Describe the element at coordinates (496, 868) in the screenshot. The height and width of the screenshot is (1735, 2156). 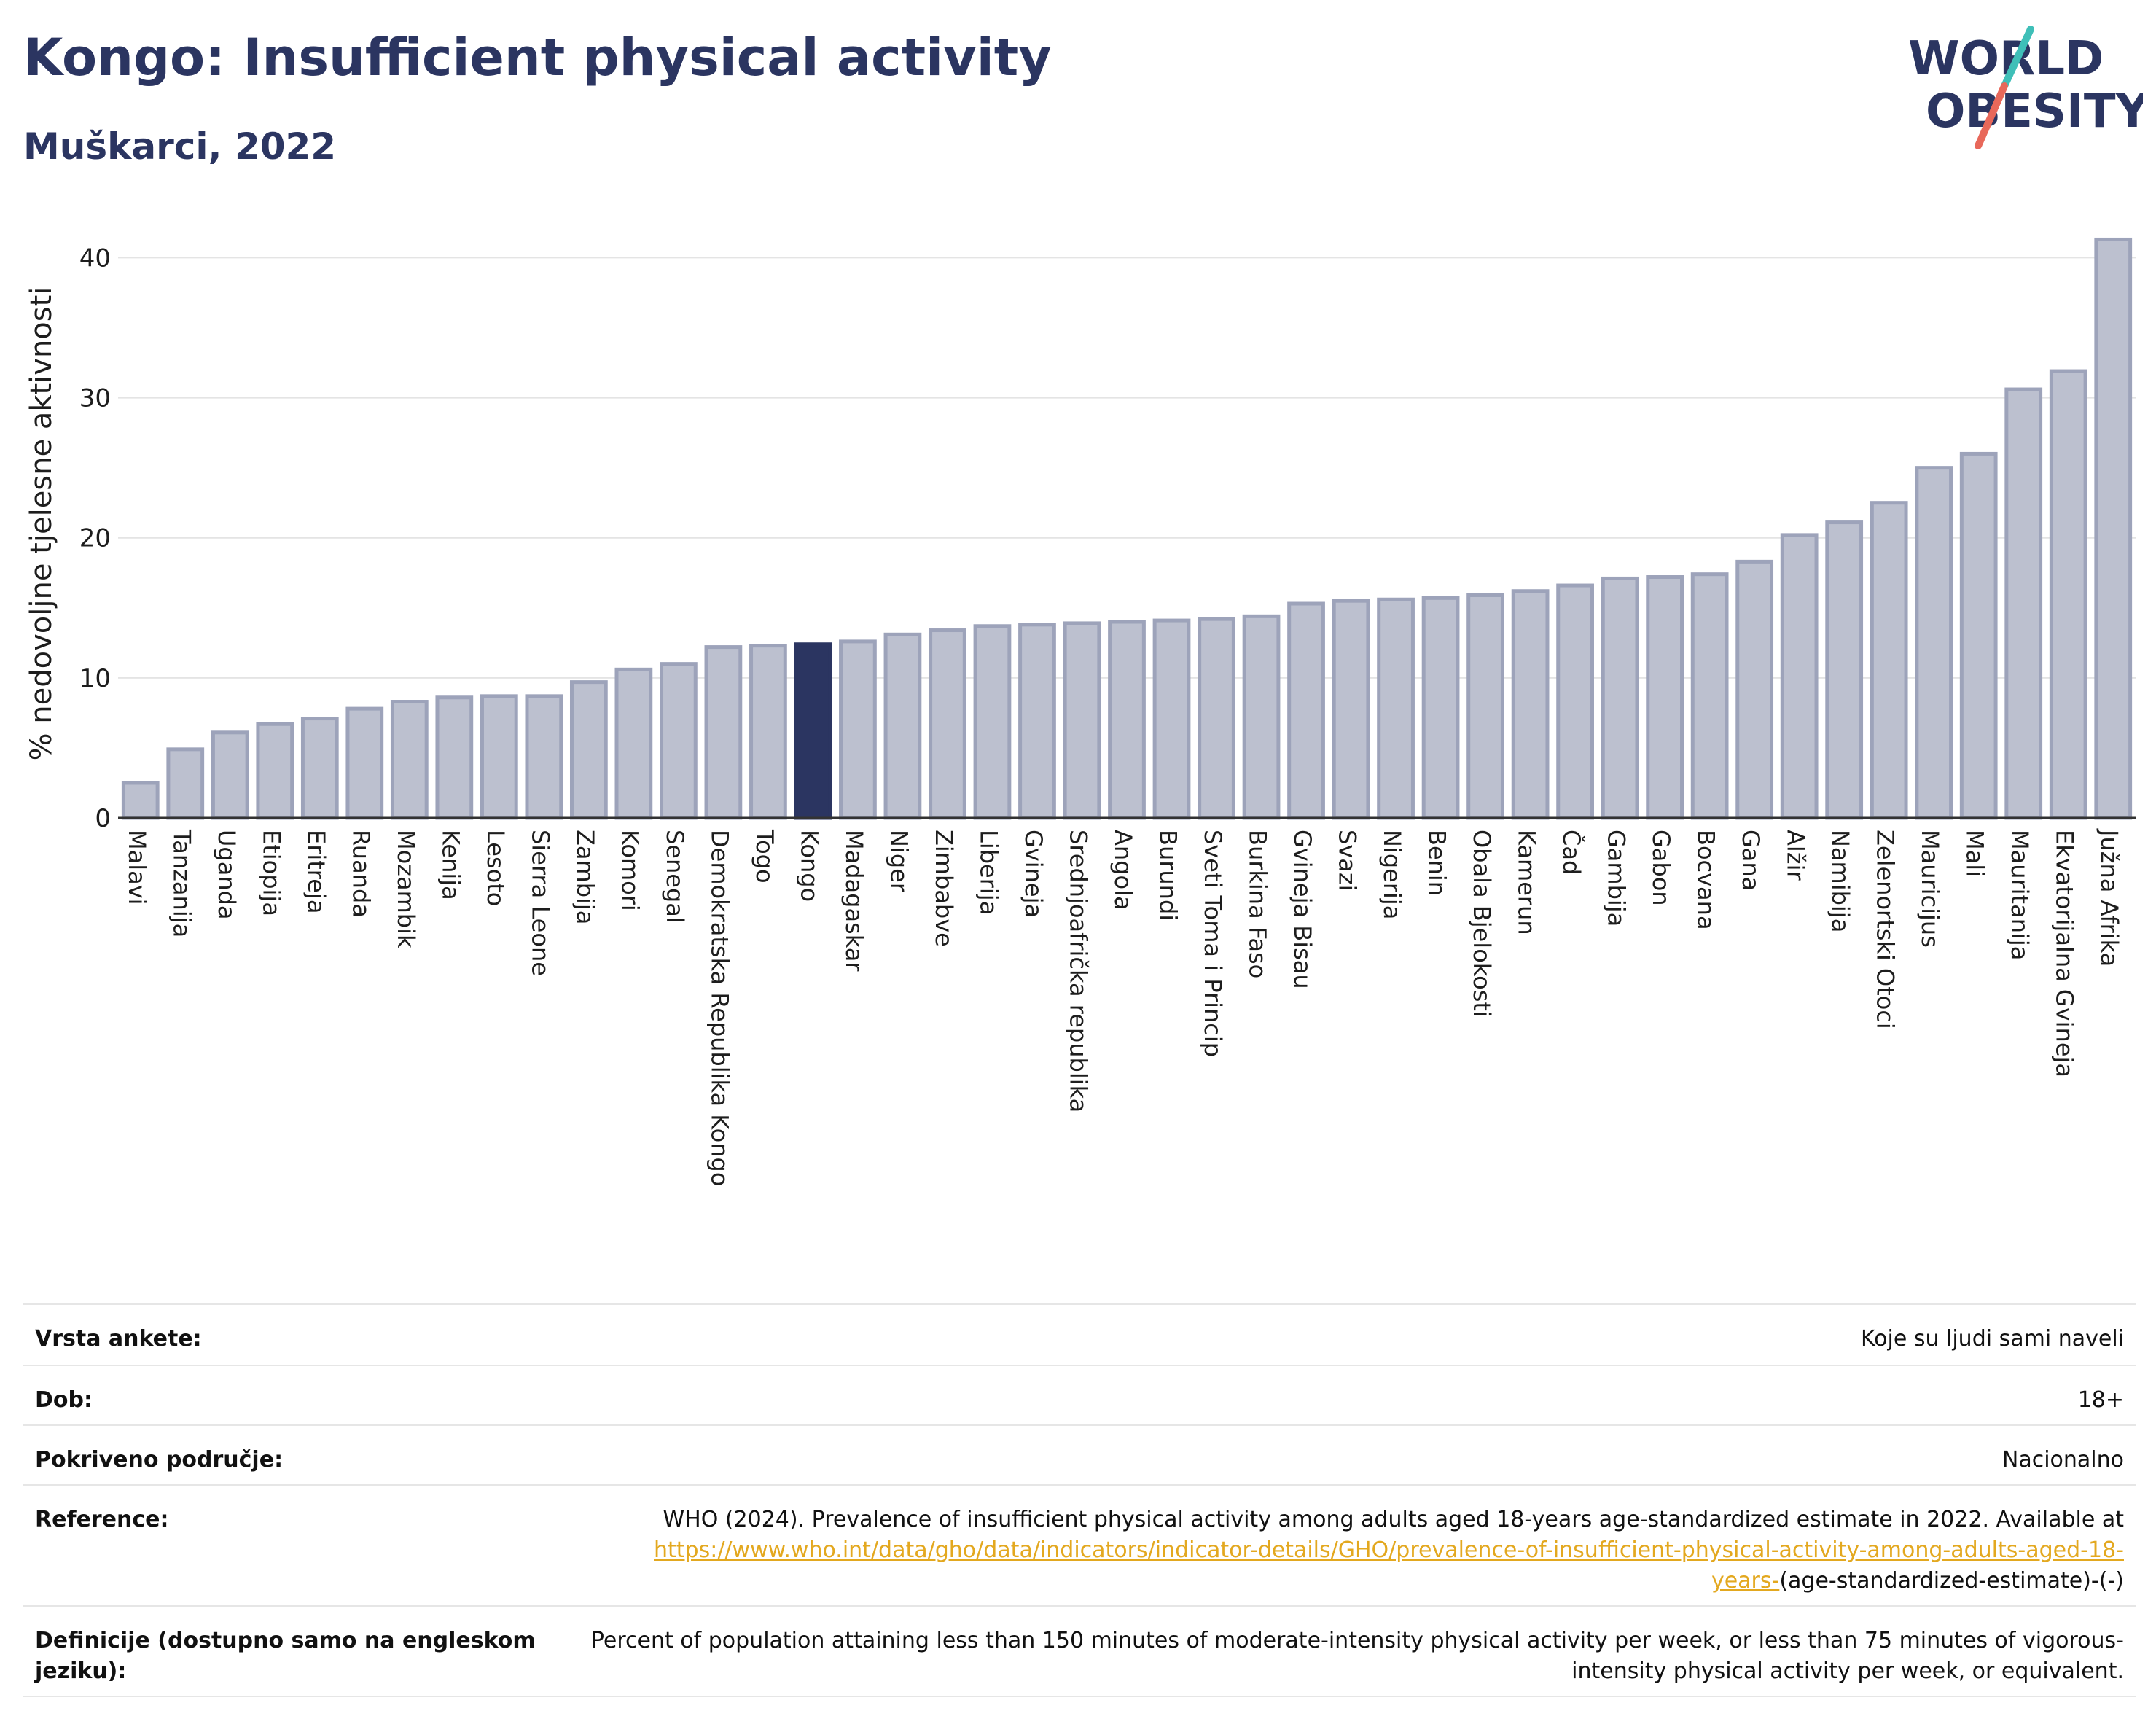
I see `x-tick-label: Lesoto` at that location.